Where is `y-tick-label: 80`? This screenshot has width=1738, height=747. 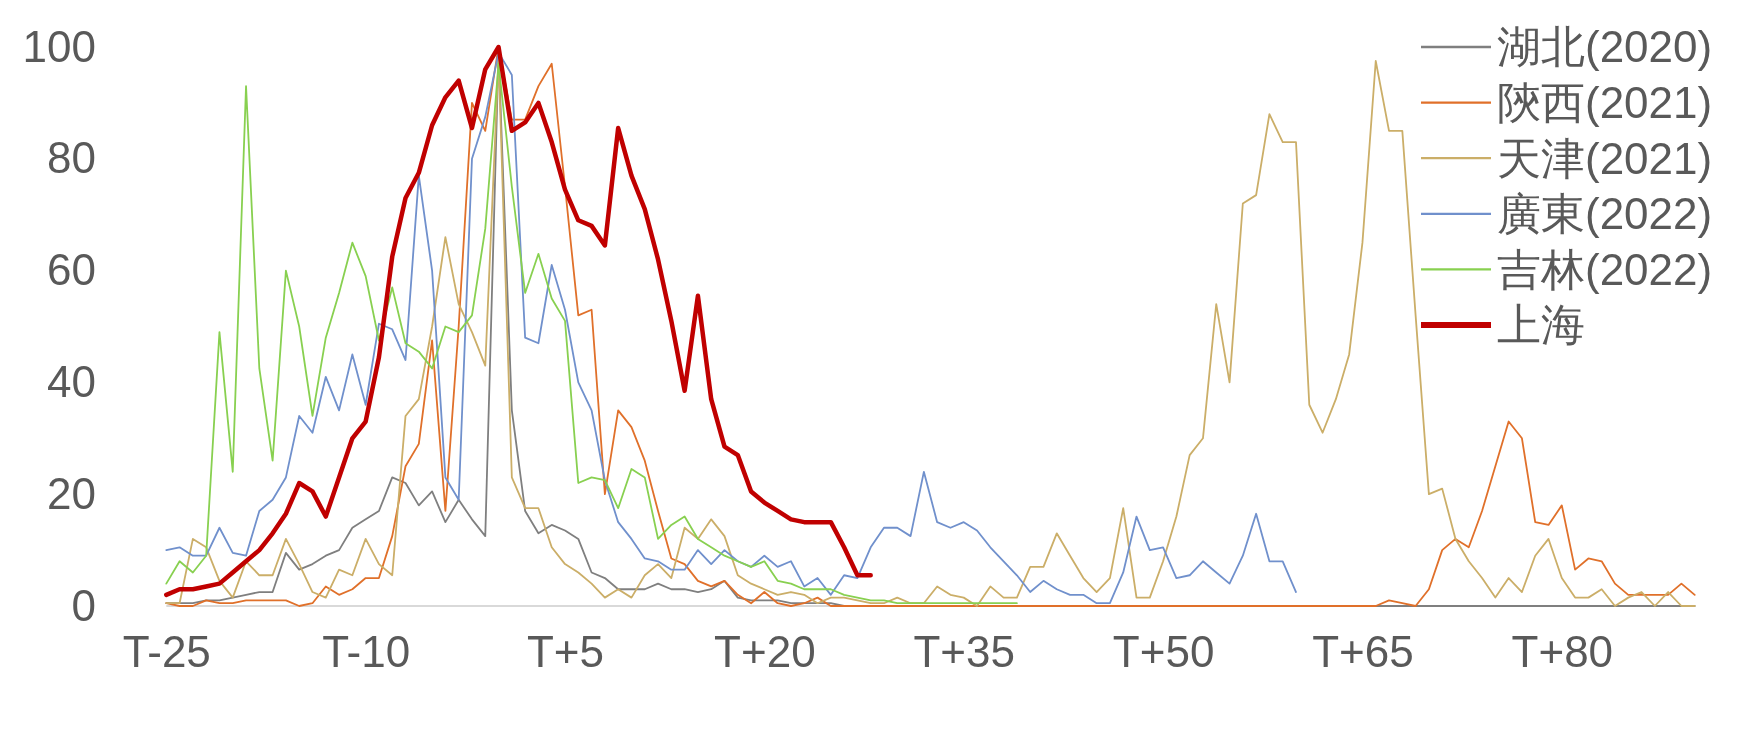 y-tick-label: 80 is located at coordinates (71, 158).